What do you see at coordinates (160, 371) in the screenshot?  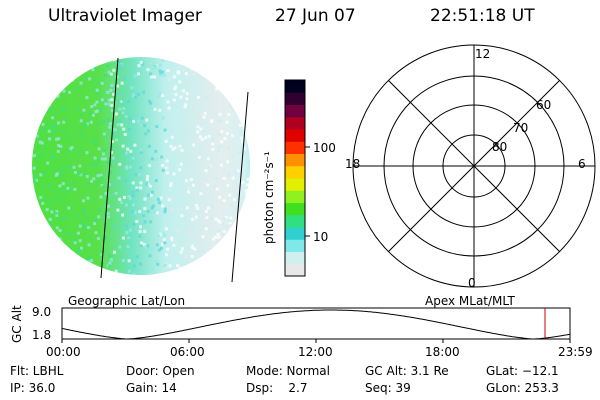 I see `door-status: Door: Open` at bounding box center [160, 371].